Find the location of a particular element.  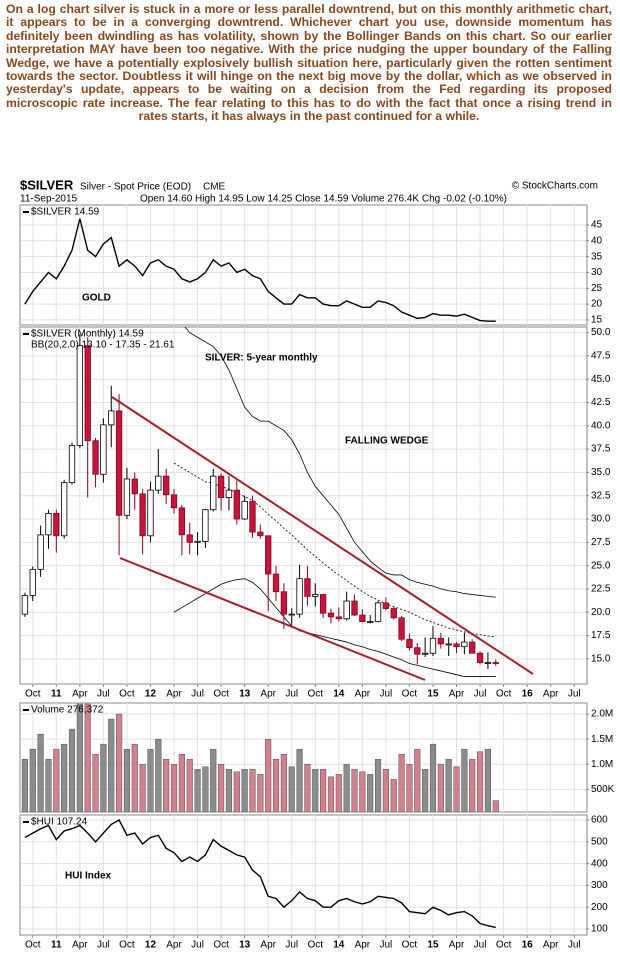

y-tick-label: 32.5 is located at coordinates (601, 495).